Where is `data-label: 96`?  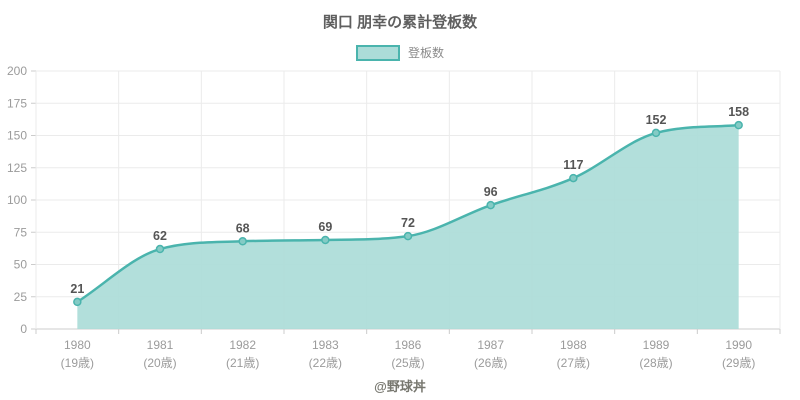 data-label: 96 is located at coordinates (491, 192).